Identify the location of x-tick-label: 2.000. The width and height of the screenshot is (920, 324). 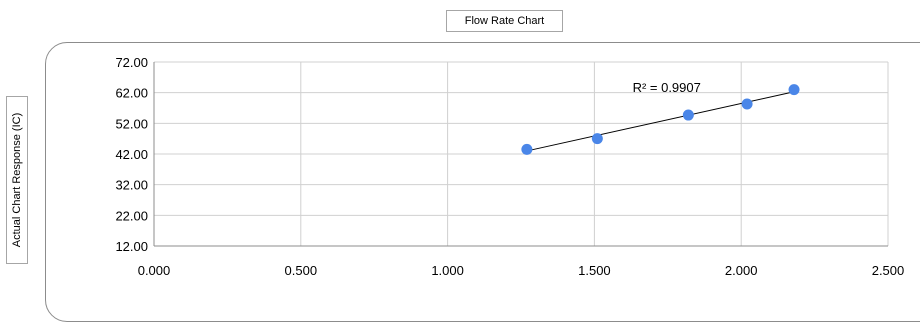
(741, 270).